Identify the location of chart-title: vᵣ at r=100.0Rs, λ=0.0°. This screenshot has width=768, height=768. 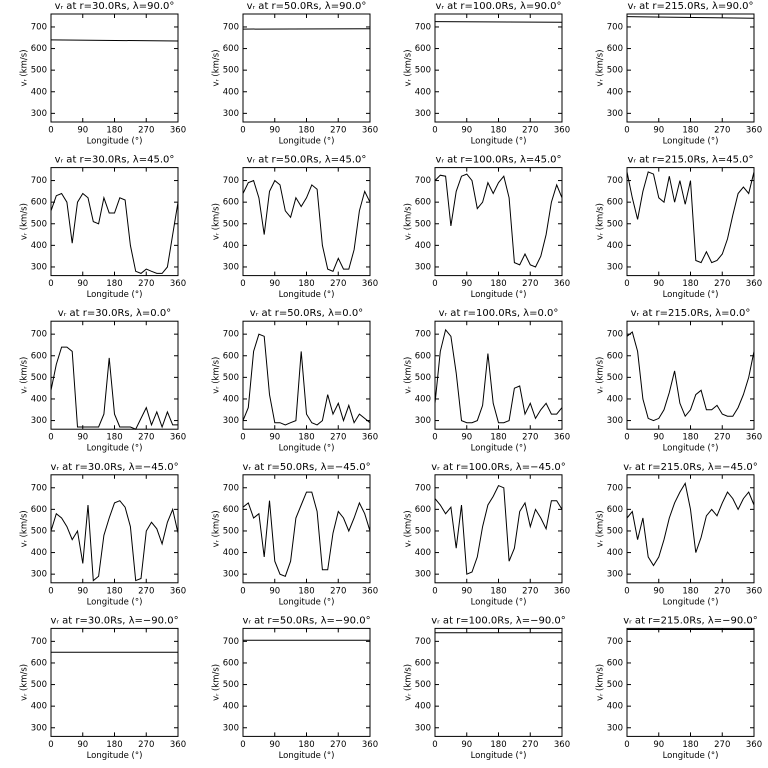
(499, 313).